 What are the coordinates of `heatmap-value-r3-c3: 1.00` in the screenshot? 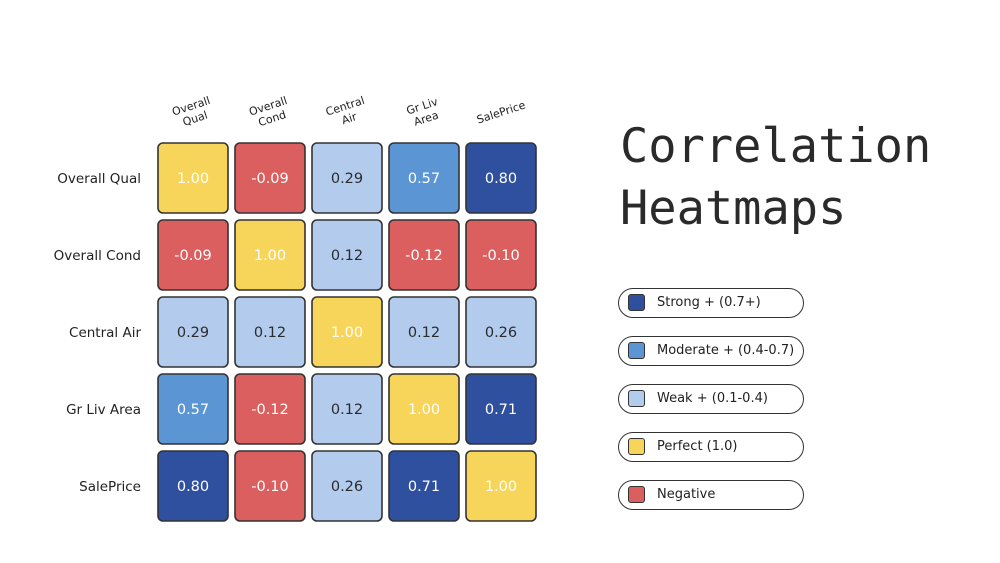 It's located at (424, 410).